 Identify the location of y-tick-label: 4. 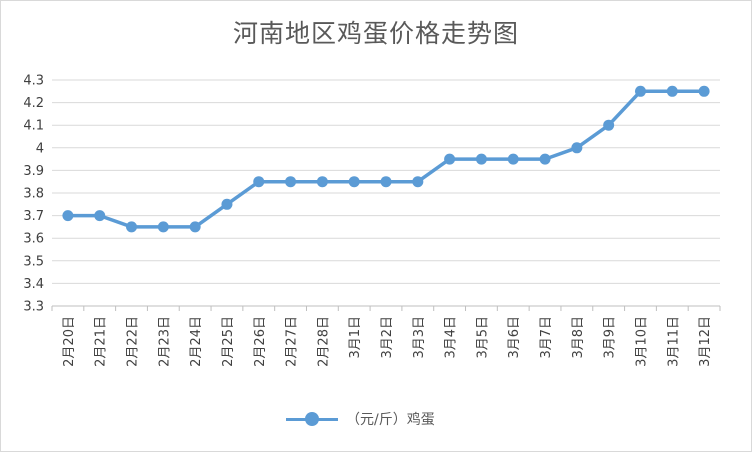
(40, 148).